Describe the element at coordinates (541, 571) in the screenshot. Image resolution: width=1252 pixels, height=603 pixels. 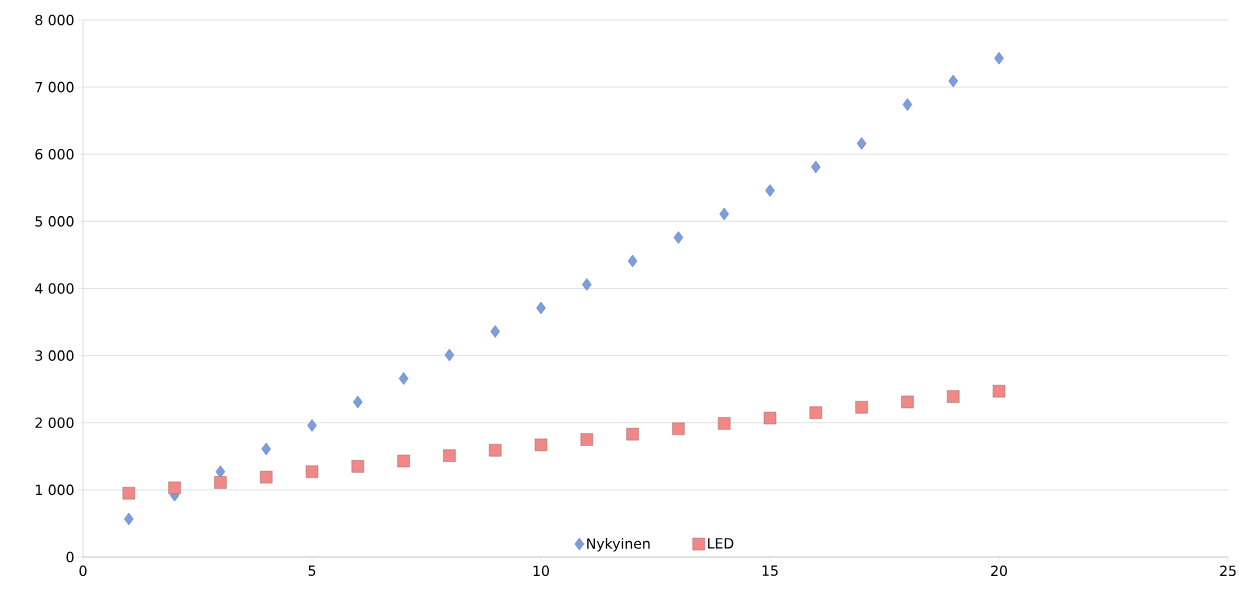
I see `x-tick-label: 10` at that location.